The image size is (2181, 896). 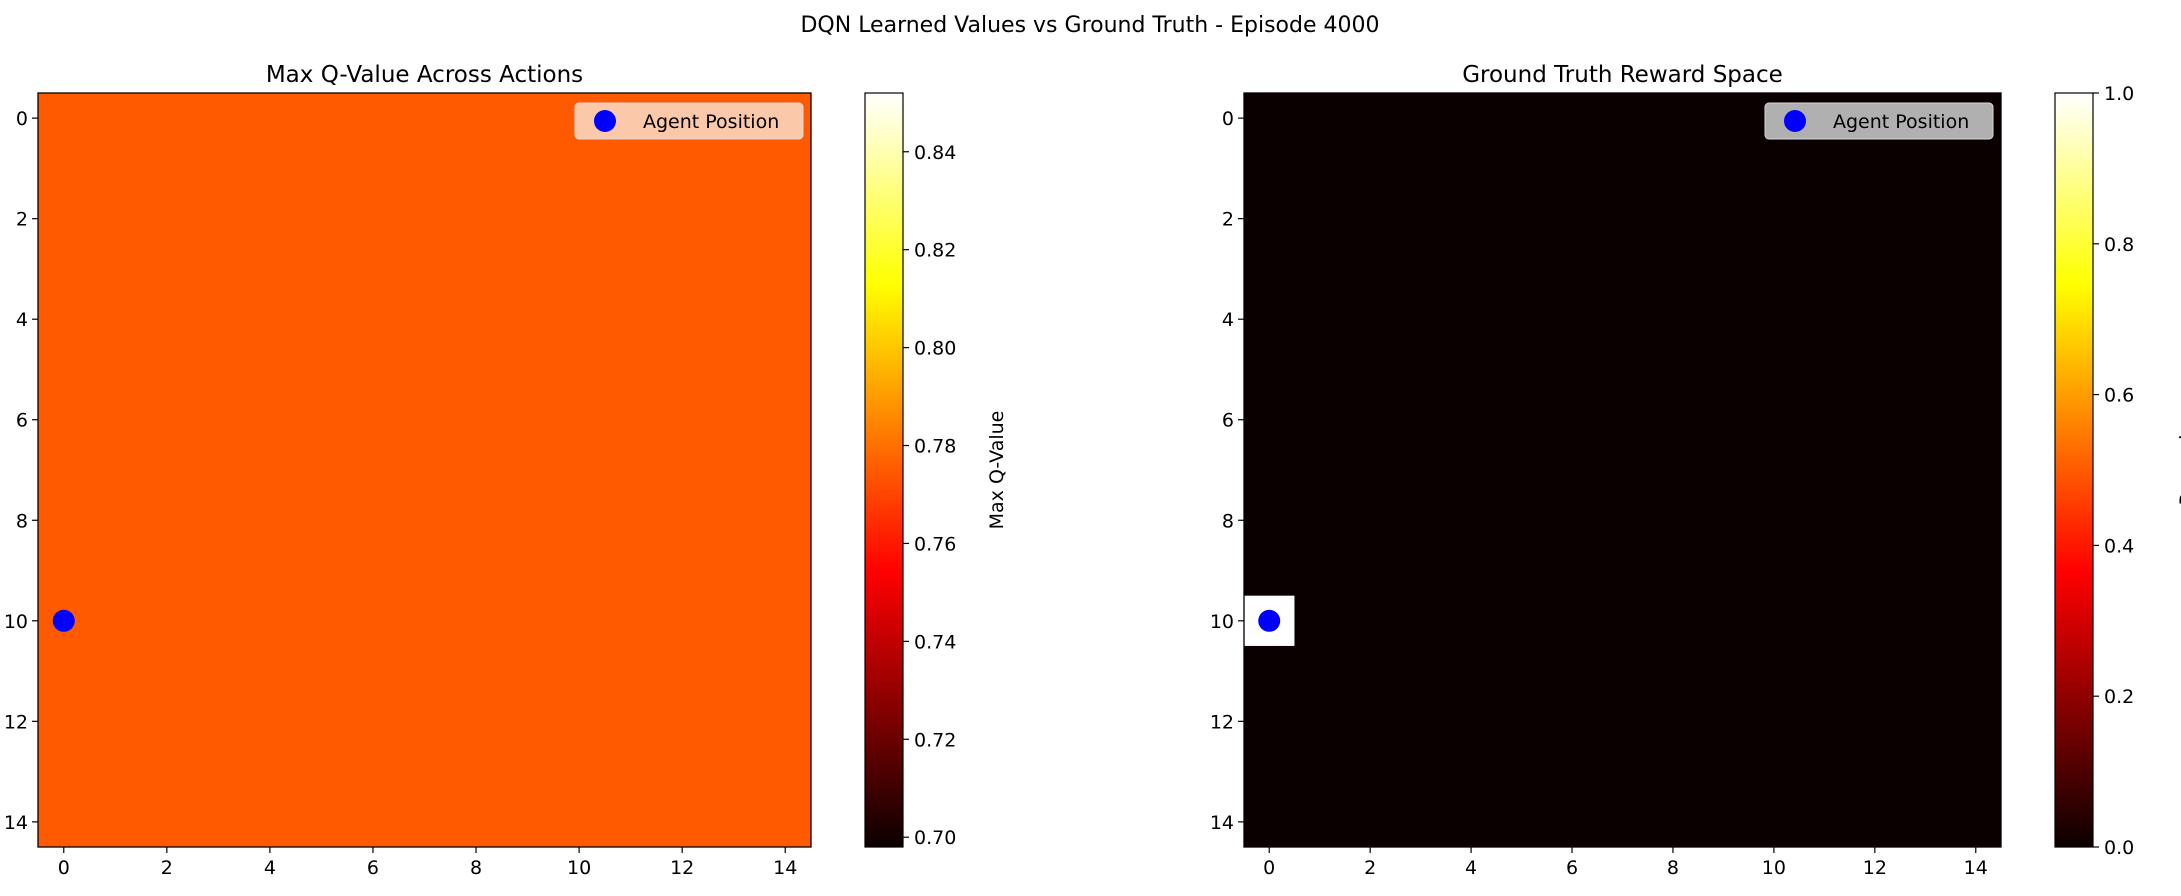 What do you see at coordinates (935, 740) in the screenshot?
I see `colorbar-tick-label: 0.72` at bounding box center [935, 740].